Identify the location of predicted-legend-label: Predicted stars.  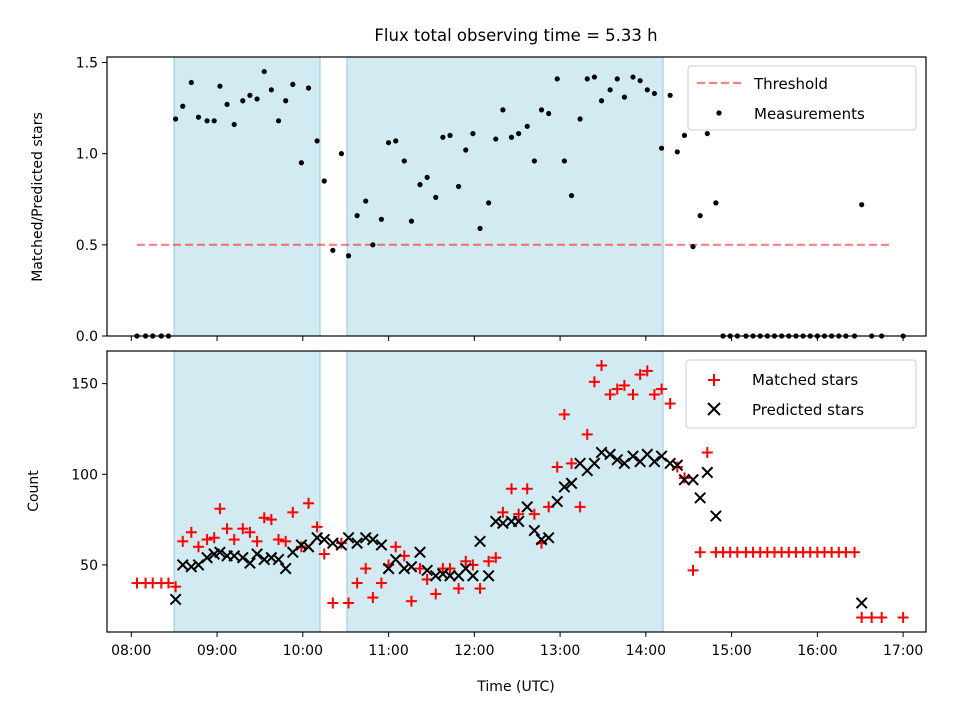
(808, 410).